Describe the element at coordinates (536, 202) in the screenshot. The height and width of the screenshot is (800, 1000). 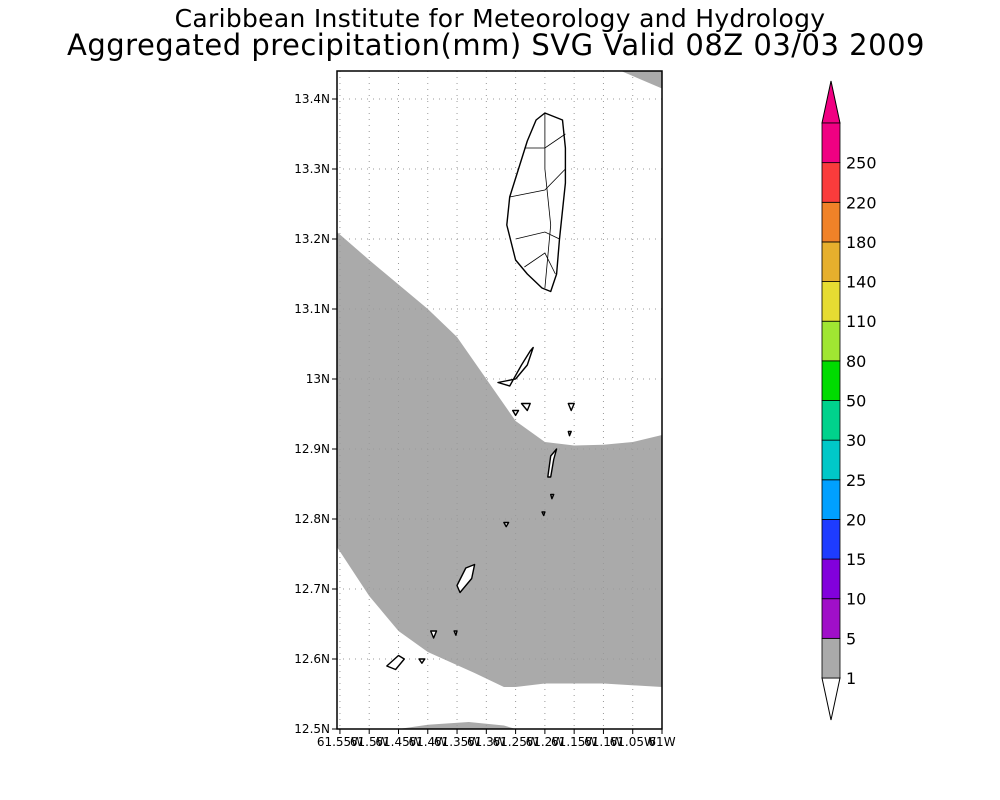
I see `island-st-vincent` at that location.